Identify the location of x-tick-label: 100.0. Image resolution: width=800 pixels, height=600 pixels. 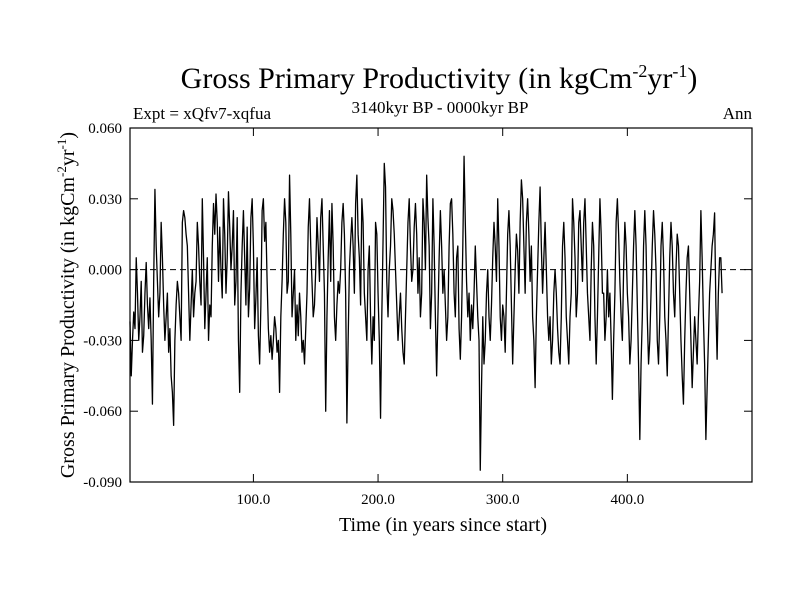
(254, 500).